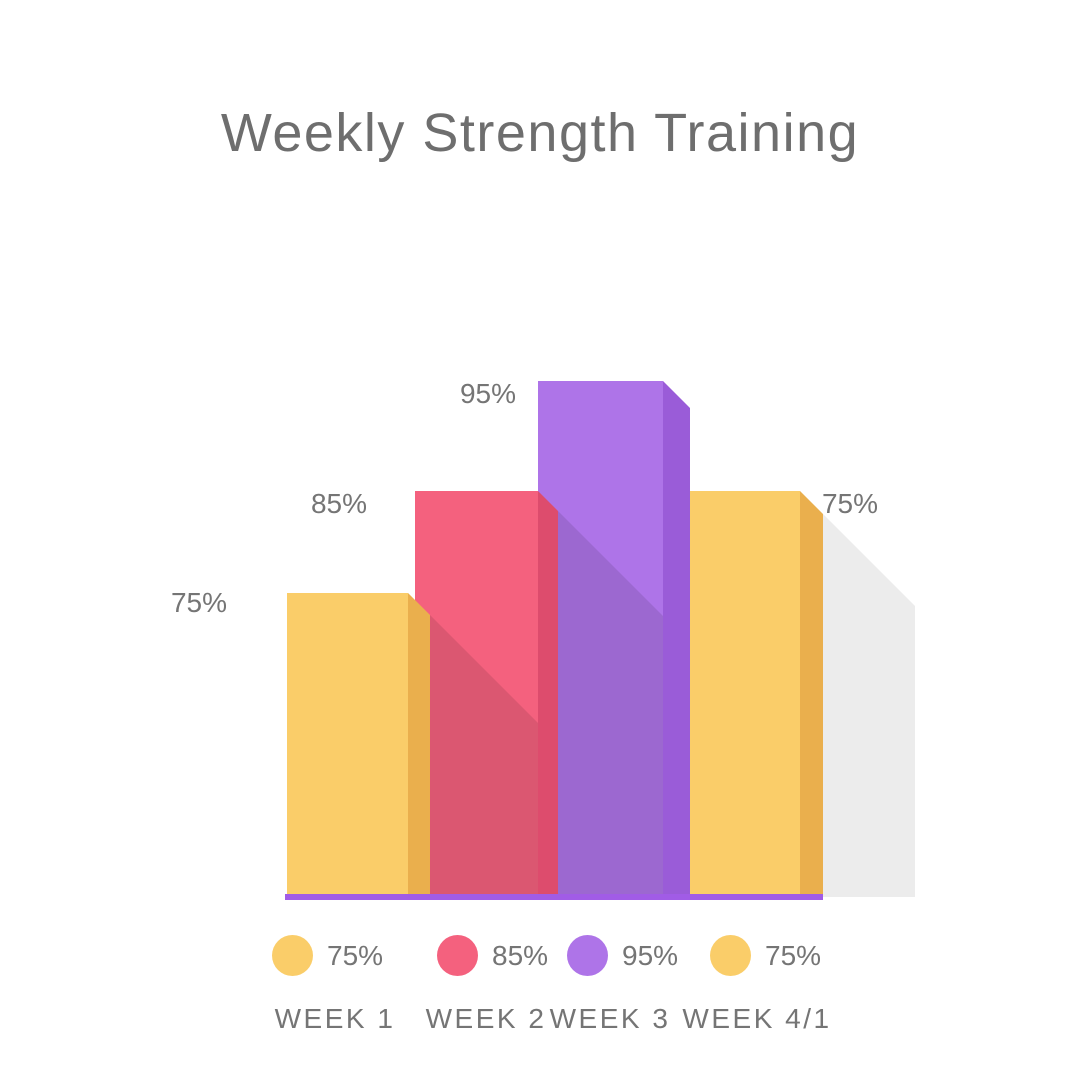  What do you see at coordinates (419, 745) in the screenshot?
I see `bar-week-1-side` at bounding box center [419, 745].